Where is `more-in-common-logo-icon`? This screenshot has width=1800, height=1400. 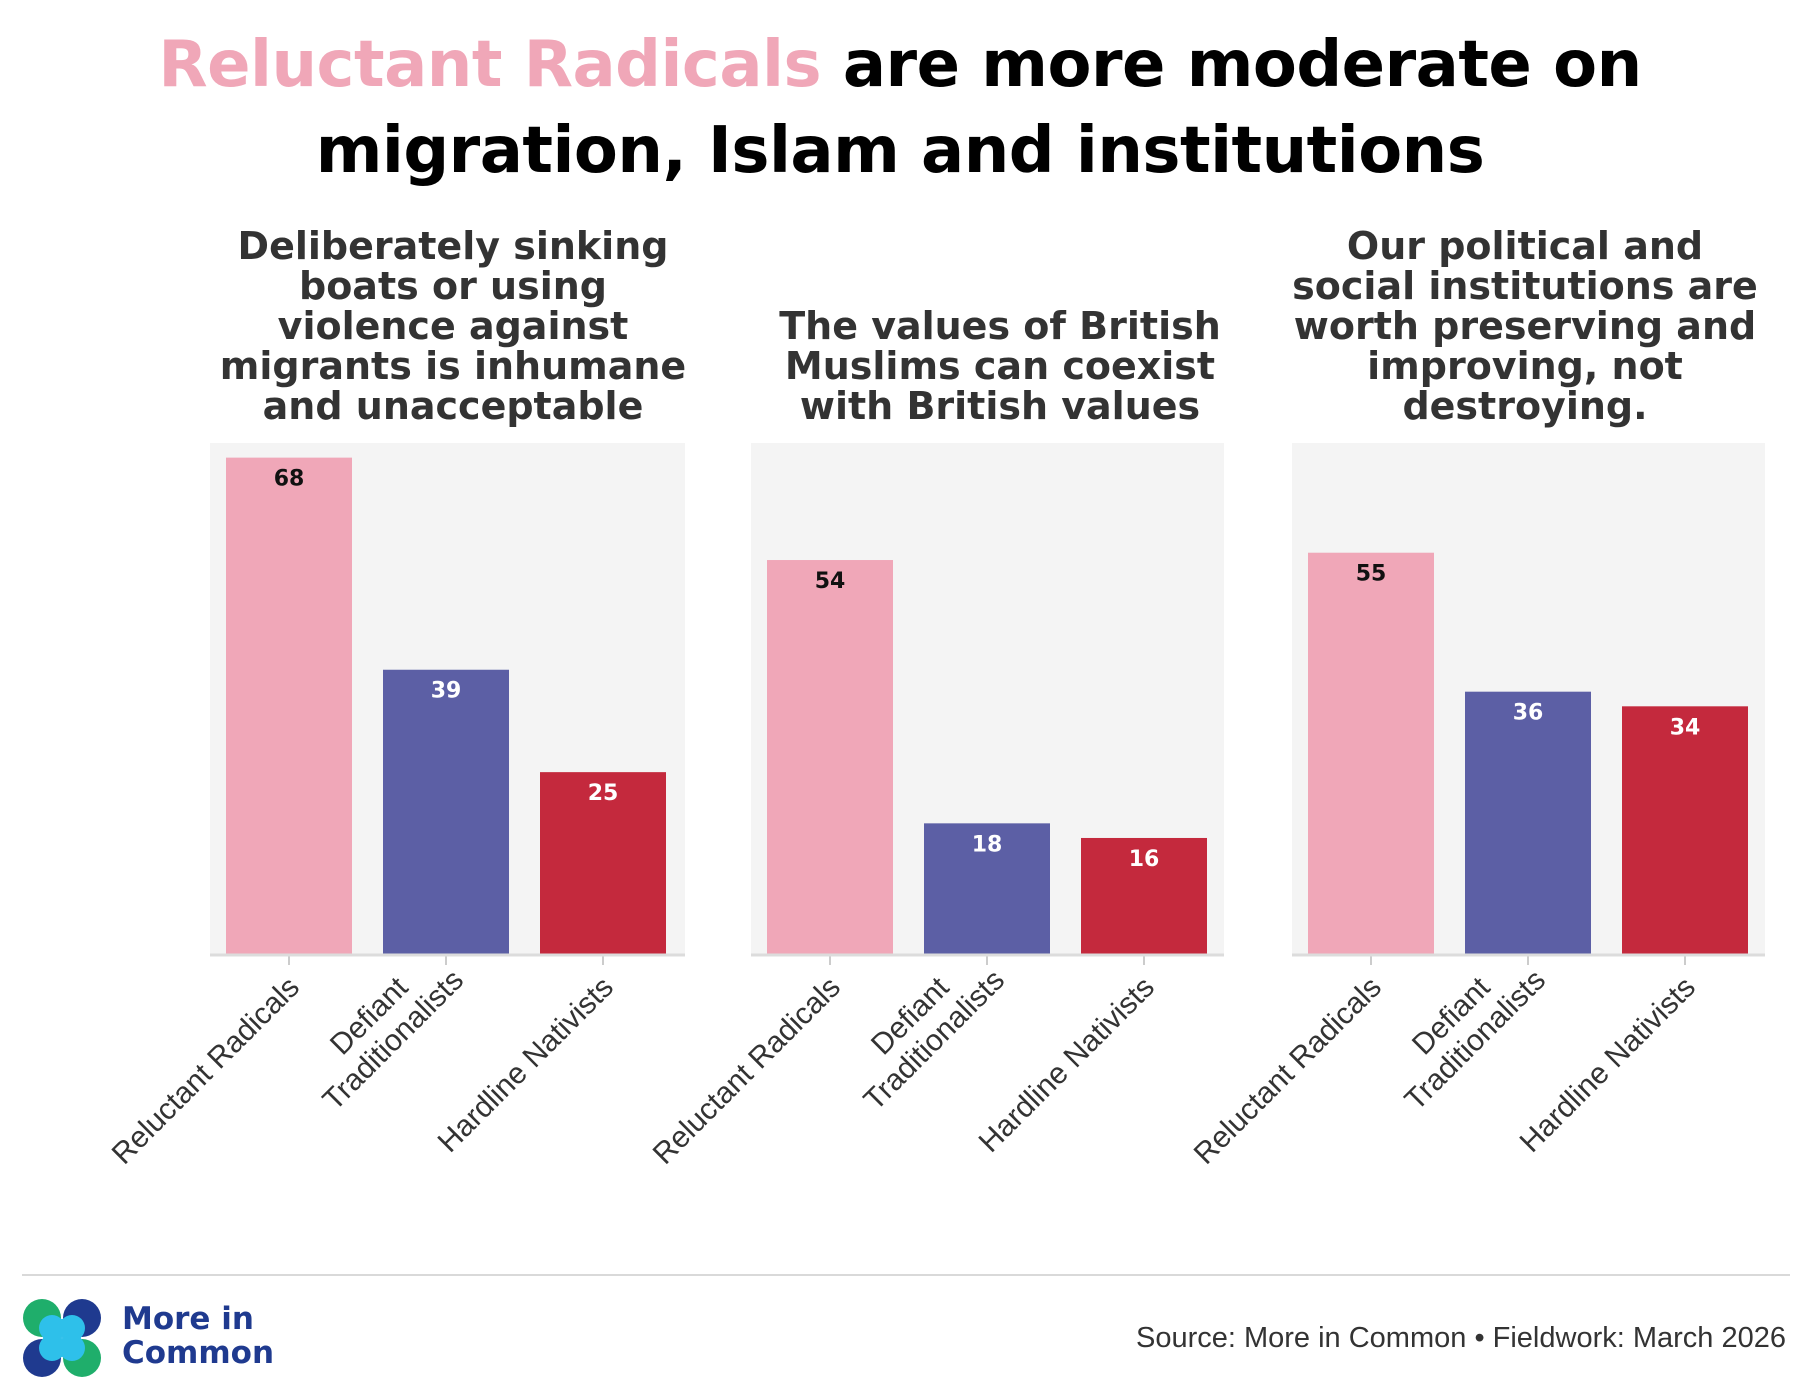 more-in-common-logo-icon is located at coordinates (62, 1338).